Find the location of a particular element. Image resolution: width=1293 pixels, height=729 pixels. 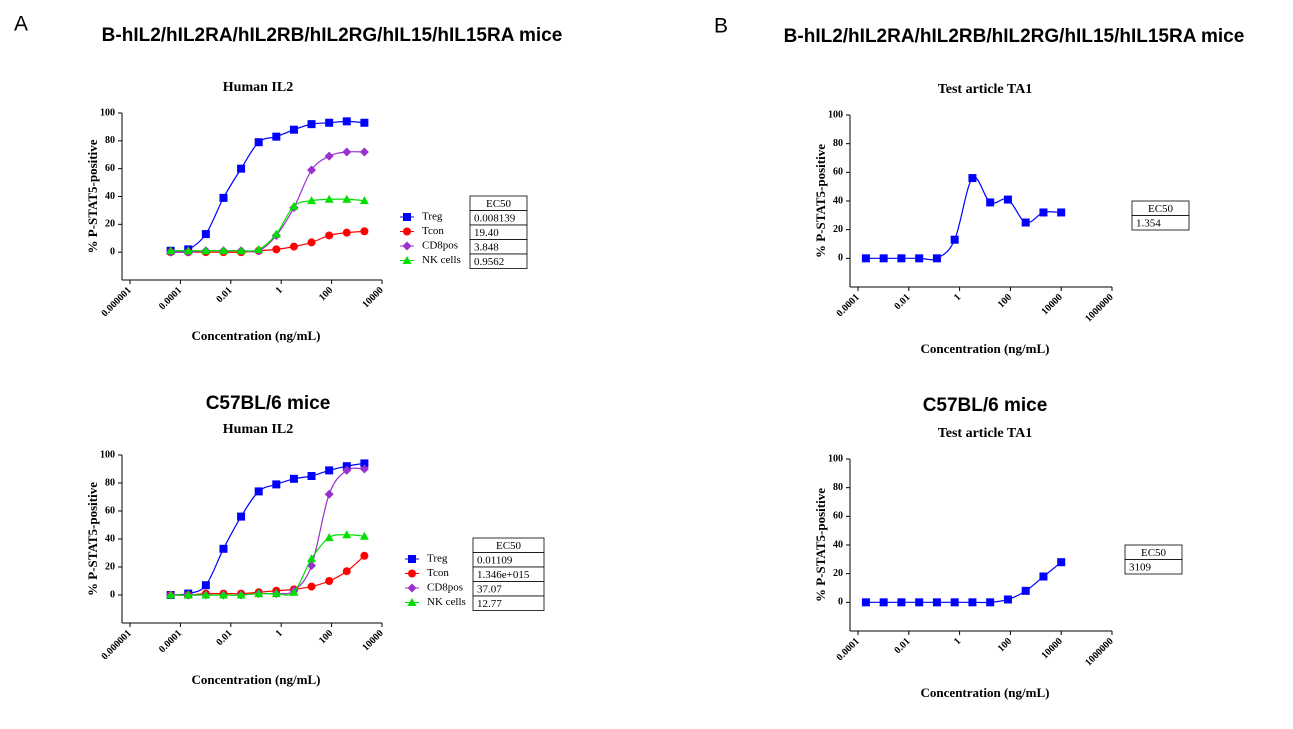

x-tick-label: 10000 is located at coordinates (372, 640).